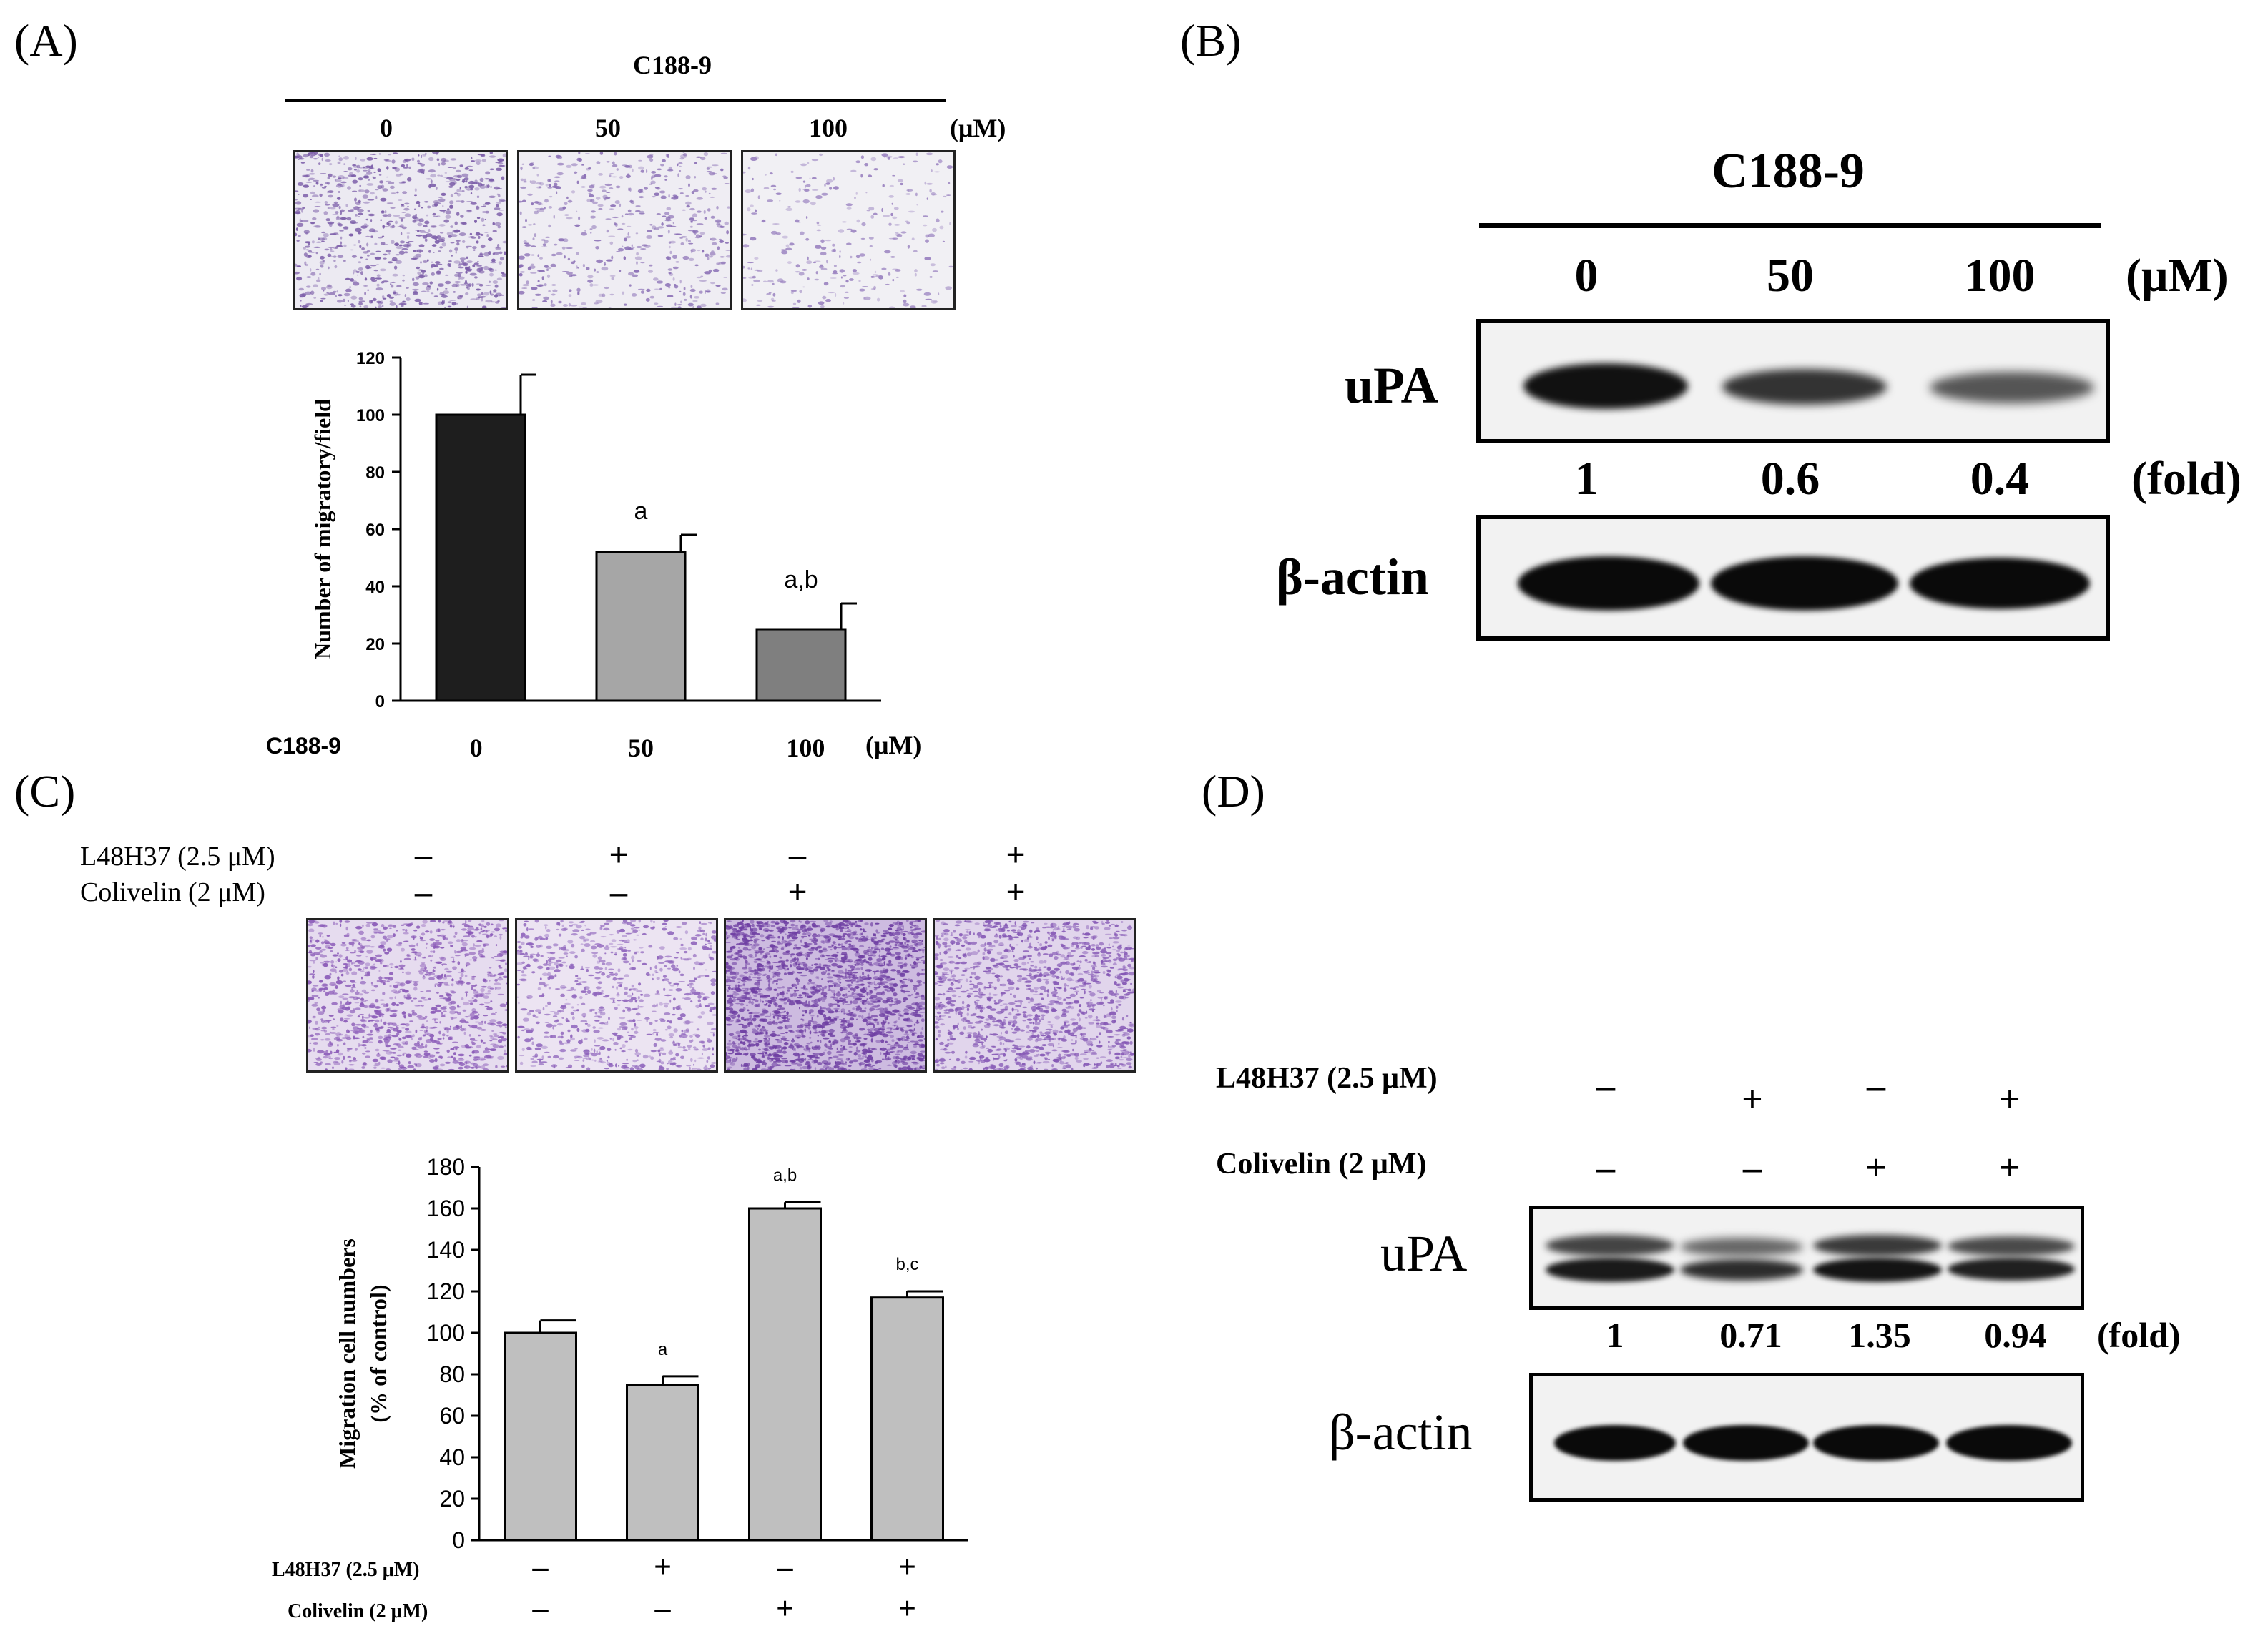  I want to click on panel-b-label: (B), so click(1211, 40).